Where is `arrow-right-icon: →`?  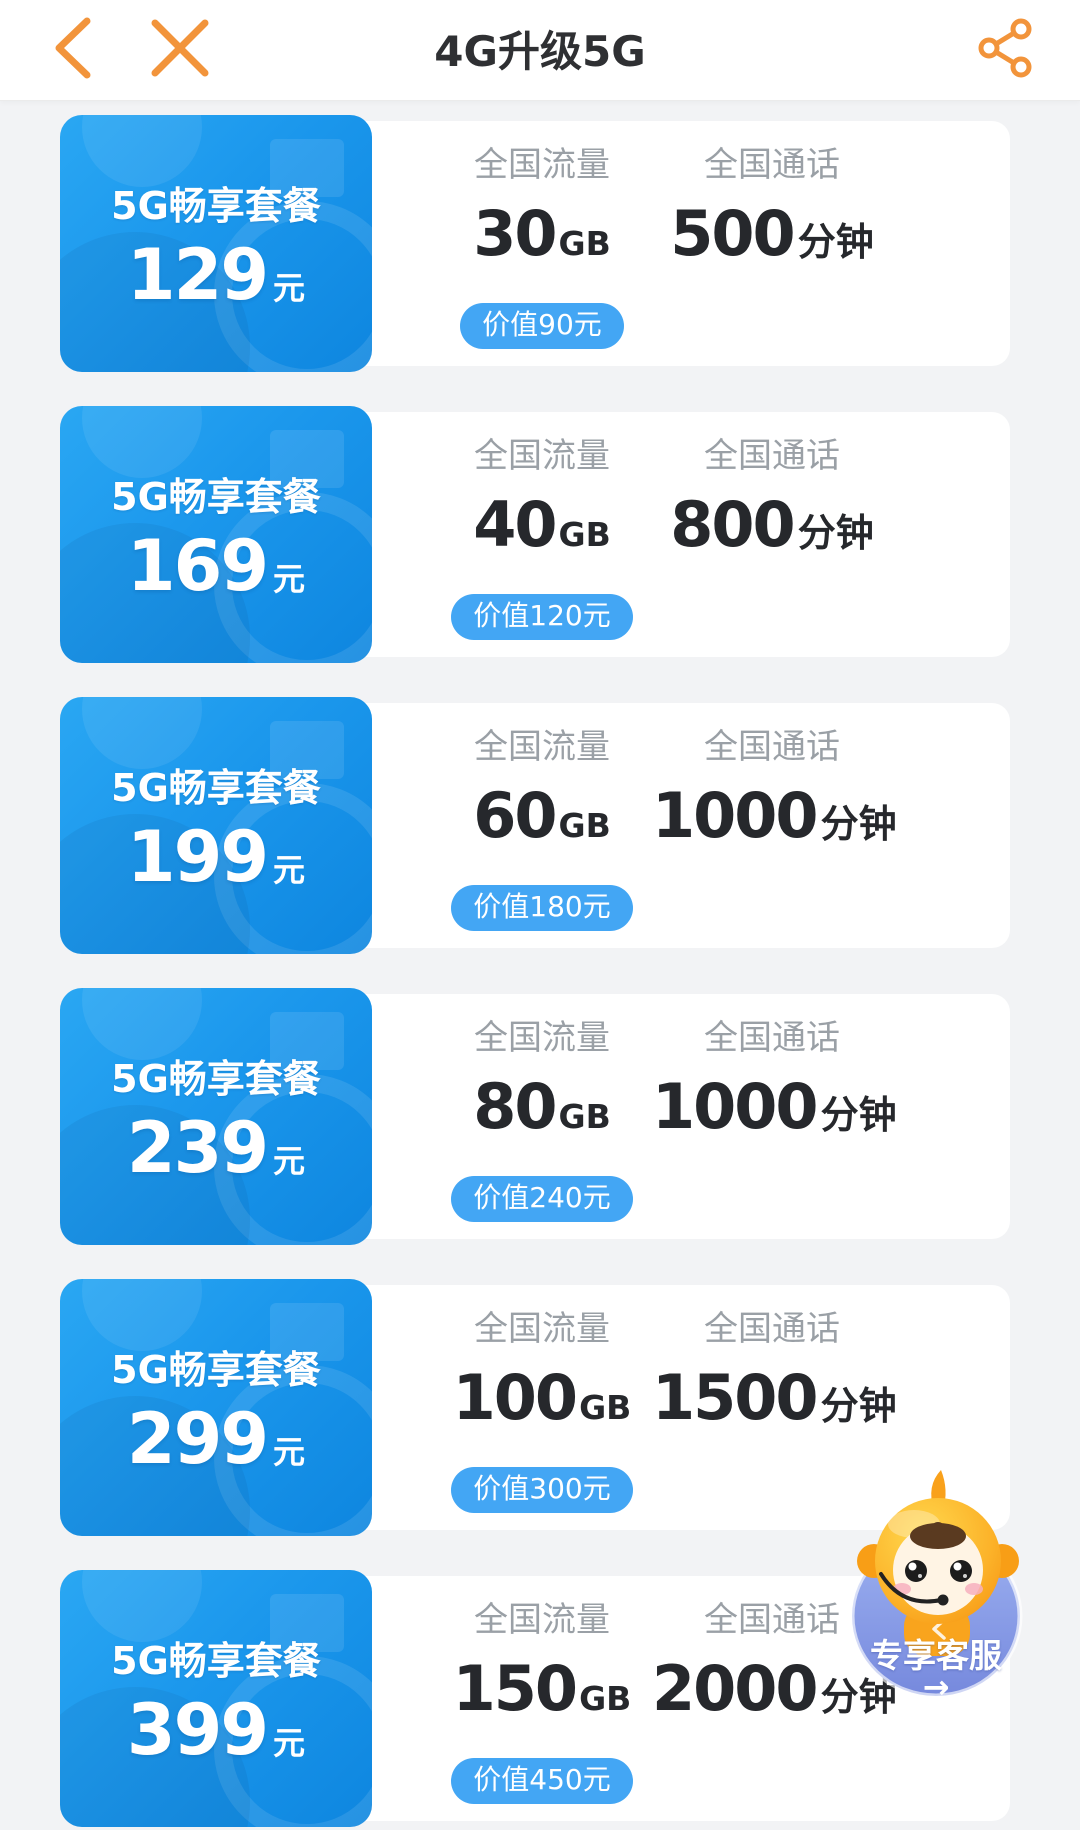 arrow-right-icon: → is located at coordinates (936, 1687).